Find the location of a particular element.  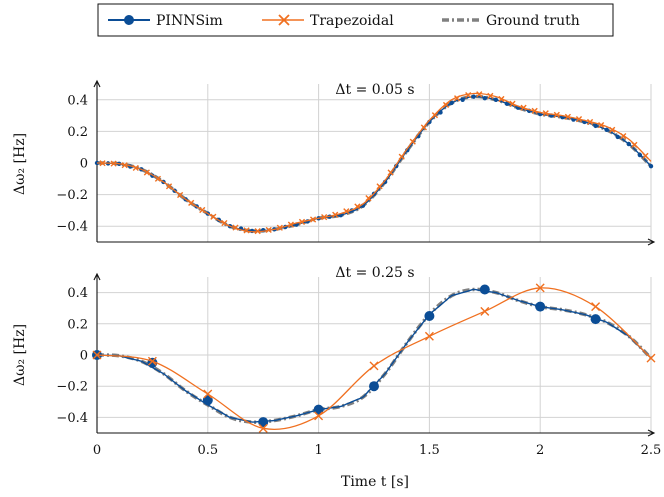

legend-item-ground-truth: Ground truth is located at coordinates (511, 21).